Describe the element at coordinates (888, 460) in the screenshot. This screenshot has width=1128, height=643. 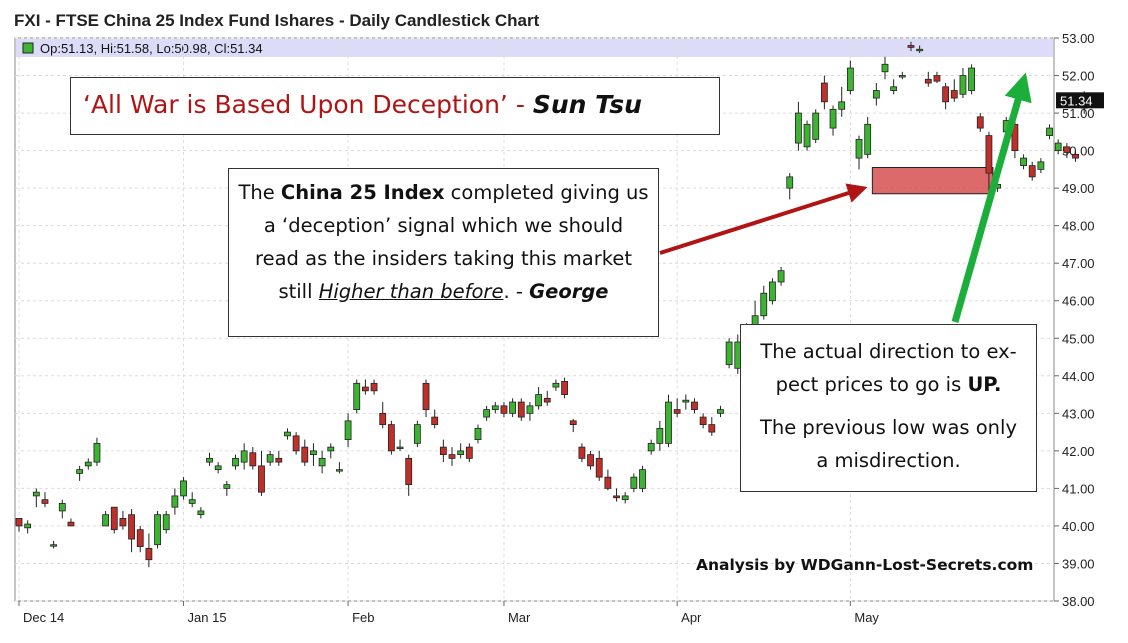
I see `note-line: a misdirection.` at that location.